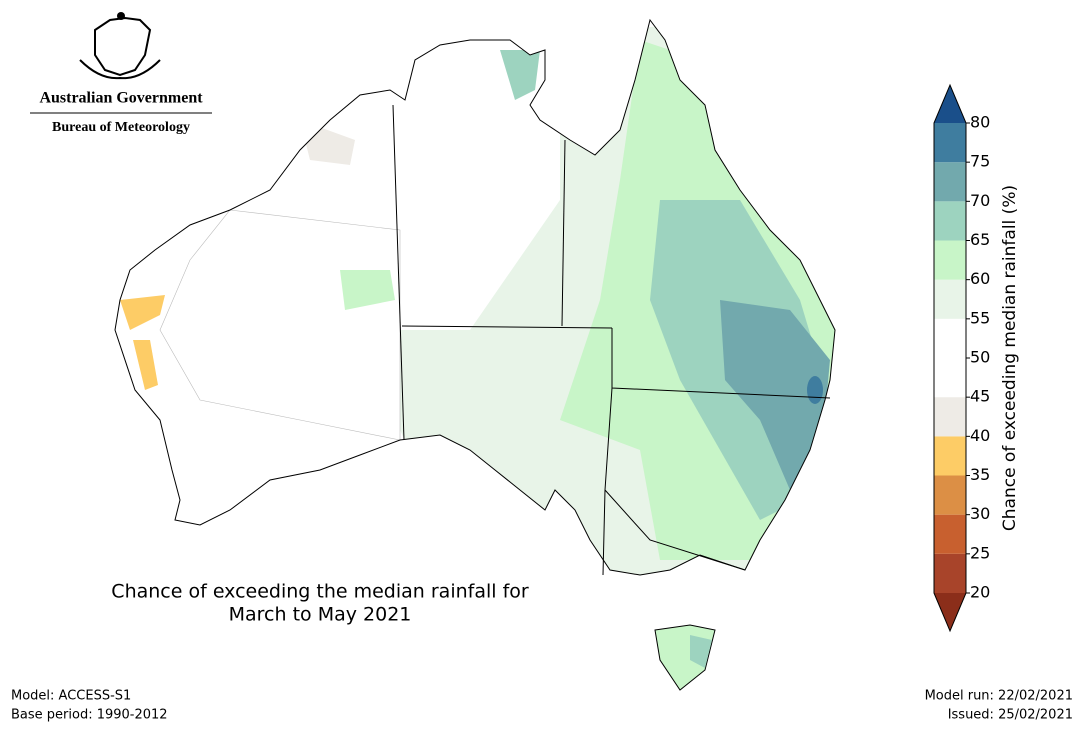  Describe the element at coordinates (980, 278) in the screenshot. I see `colorbar-tick-label: 60` at that location.